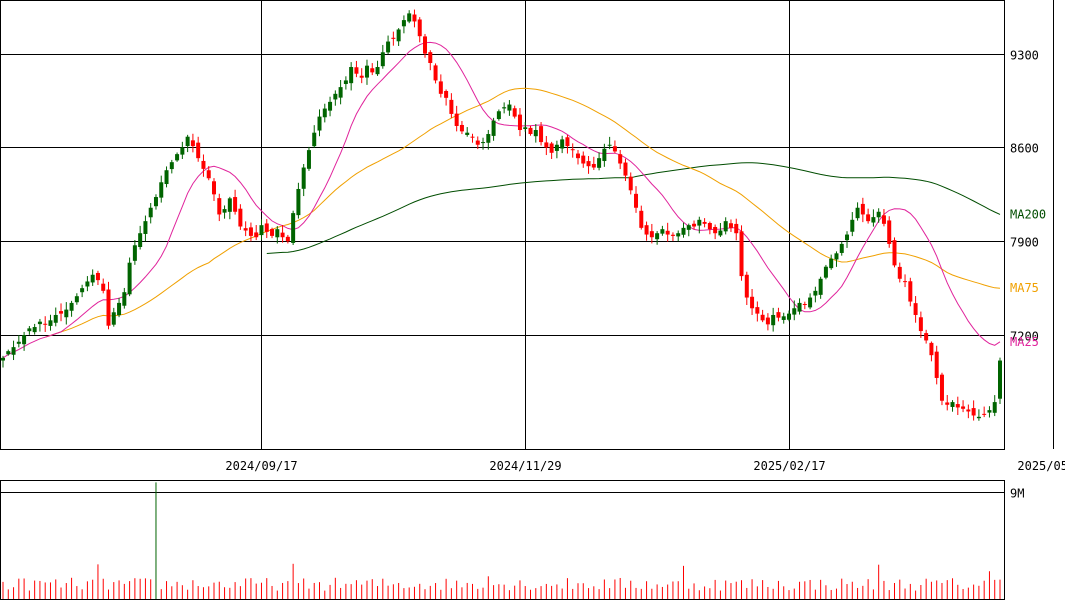 Image resolution: width=1065 pixels, height=600 pixels. What do you see at coordinates (1024, 56) in the screenshot?
I see `price-tick-label: 9300` at bounding box center [1024, 56].